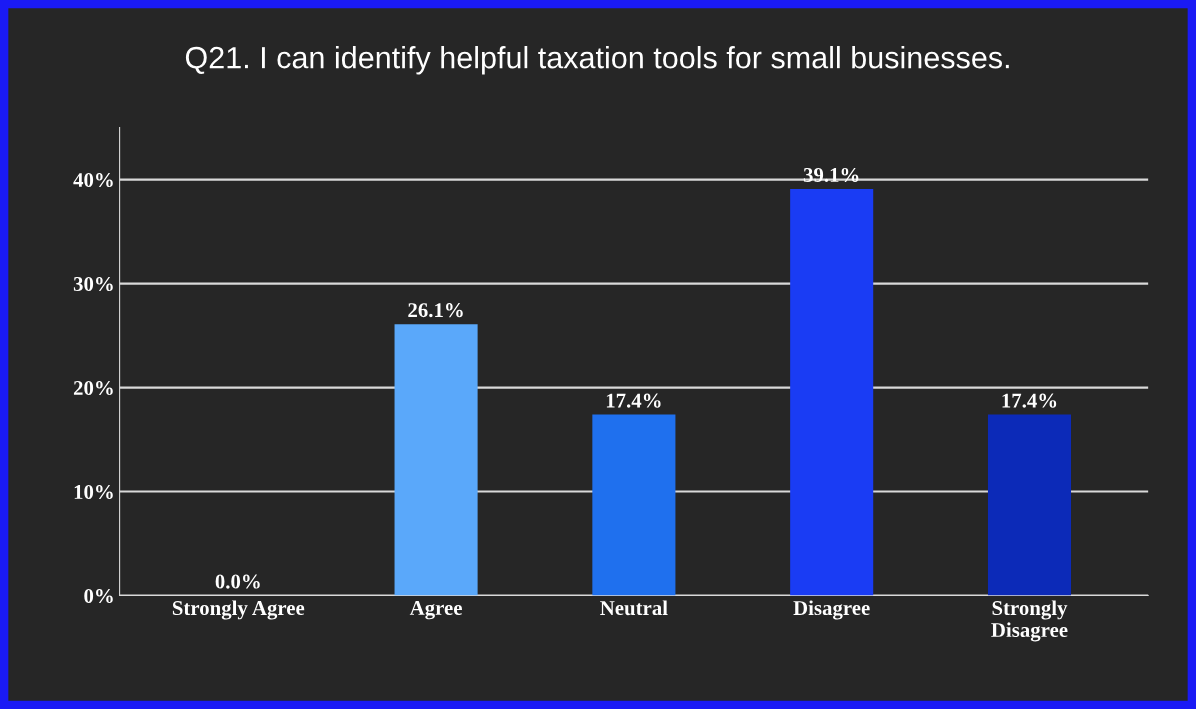 The width and height of the screenshot is (1196, 709). Describe the element at coordinates (831, 610) in the screenshot. I see `x-tick-label: Disagree` at that location.